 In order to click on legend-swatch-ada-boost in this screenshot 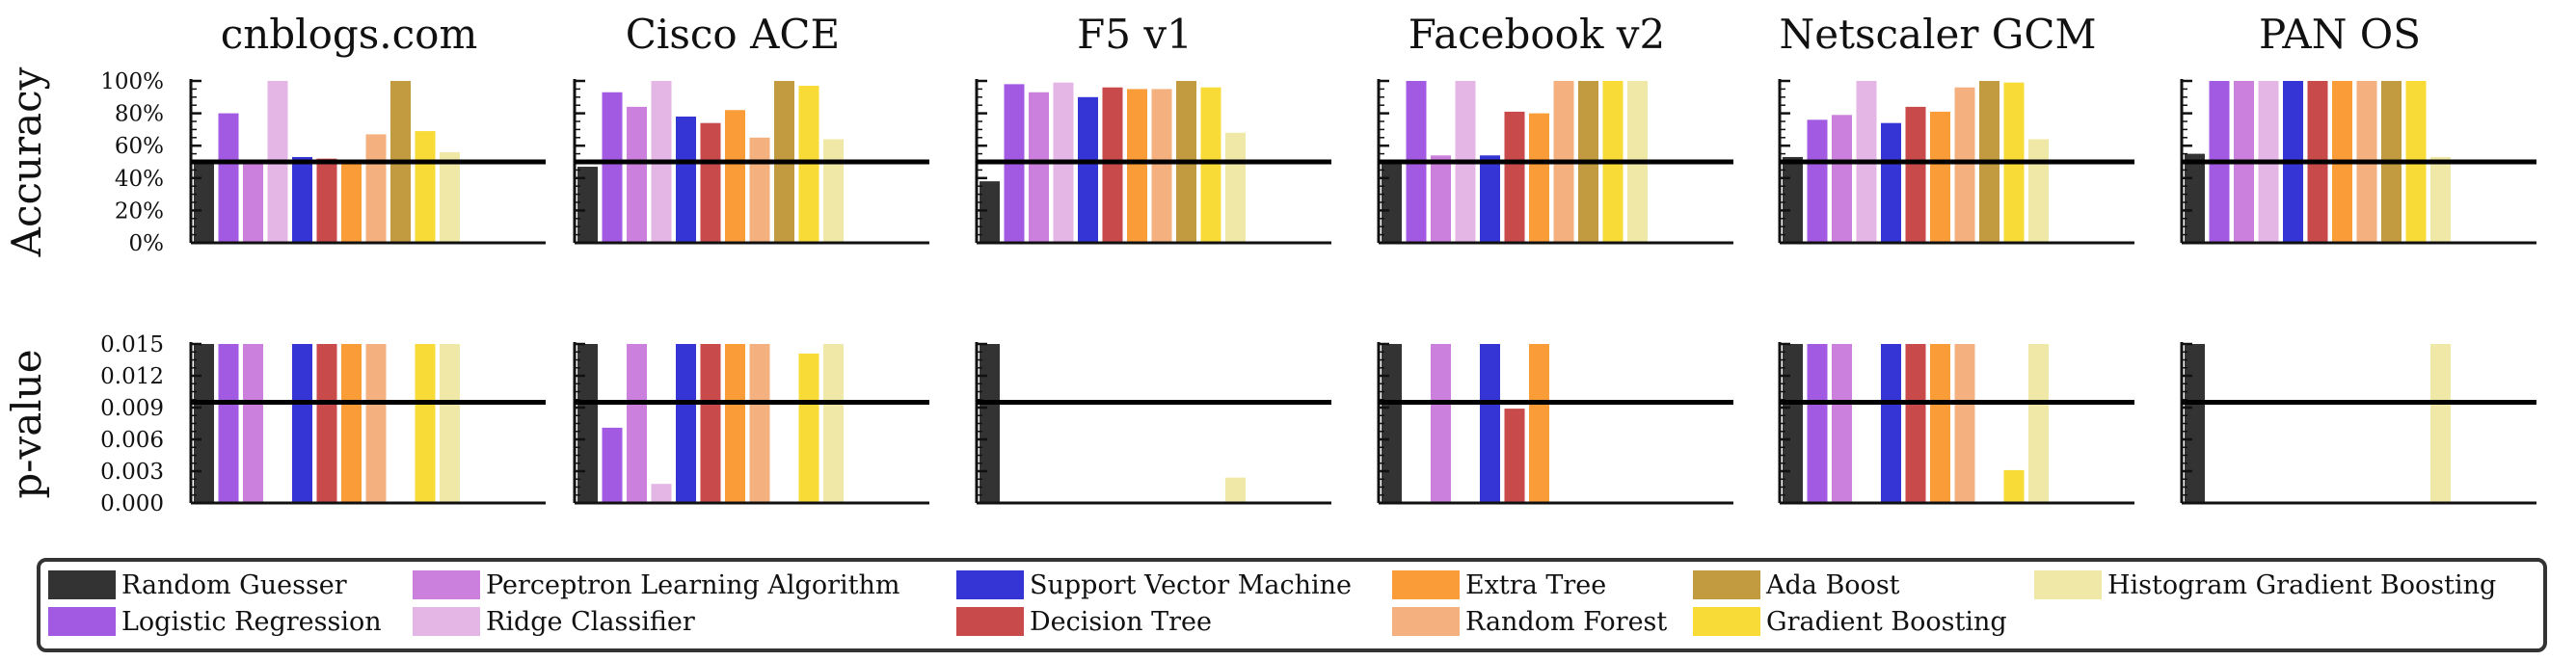, I will do `click(1726, 584)`.